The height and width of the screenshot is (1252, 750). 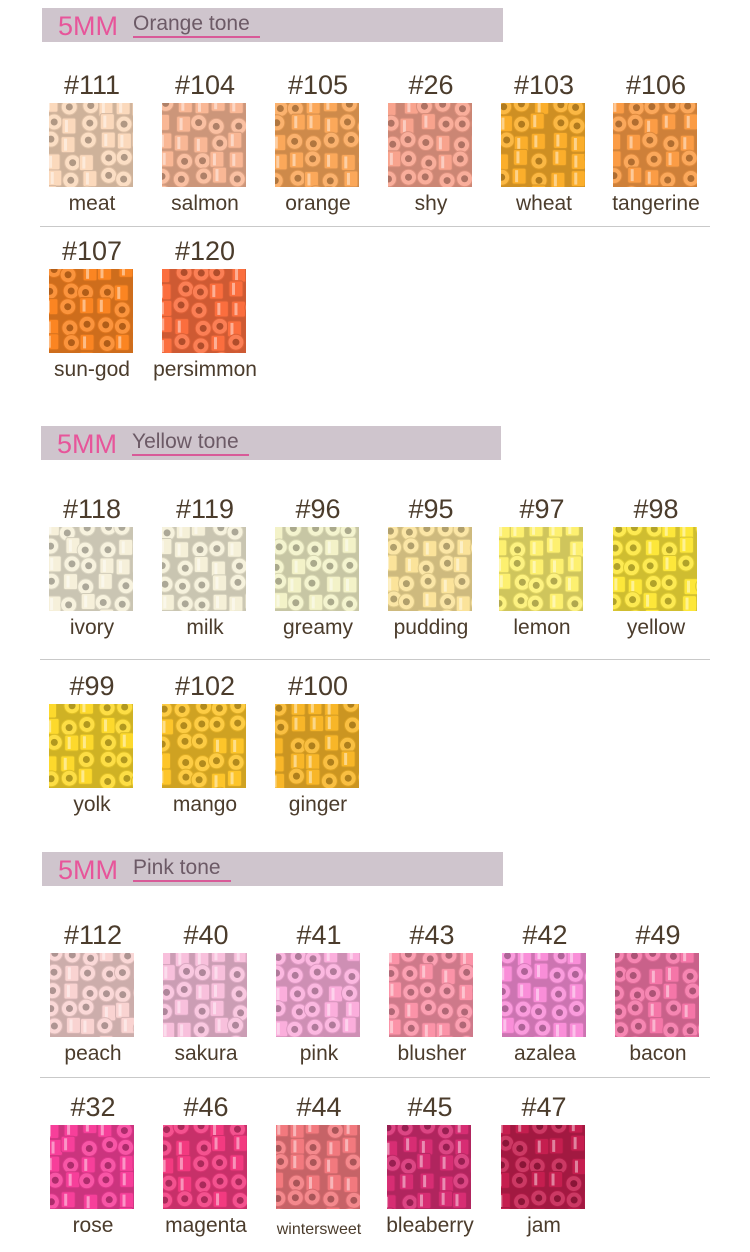 I want to click on bead-name: pink, so click(x=319, y=1054).